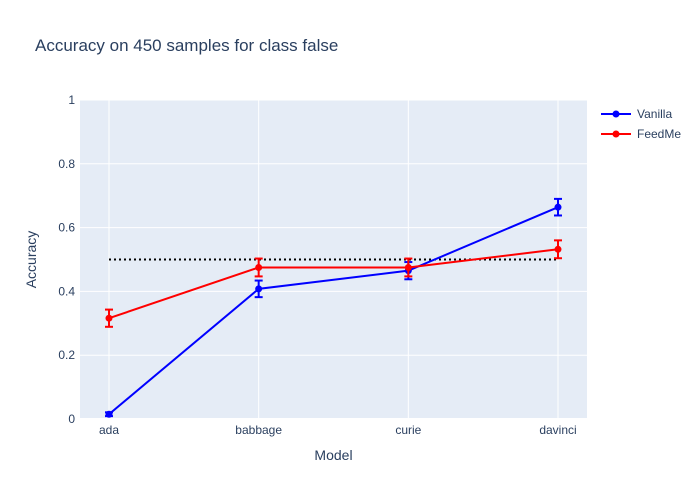 The height and width of the screenshot is (500, 700). I want to click on y-axis-ticks: 0 0.2 0.4 0.6 0.8 1, so click(66, 259).